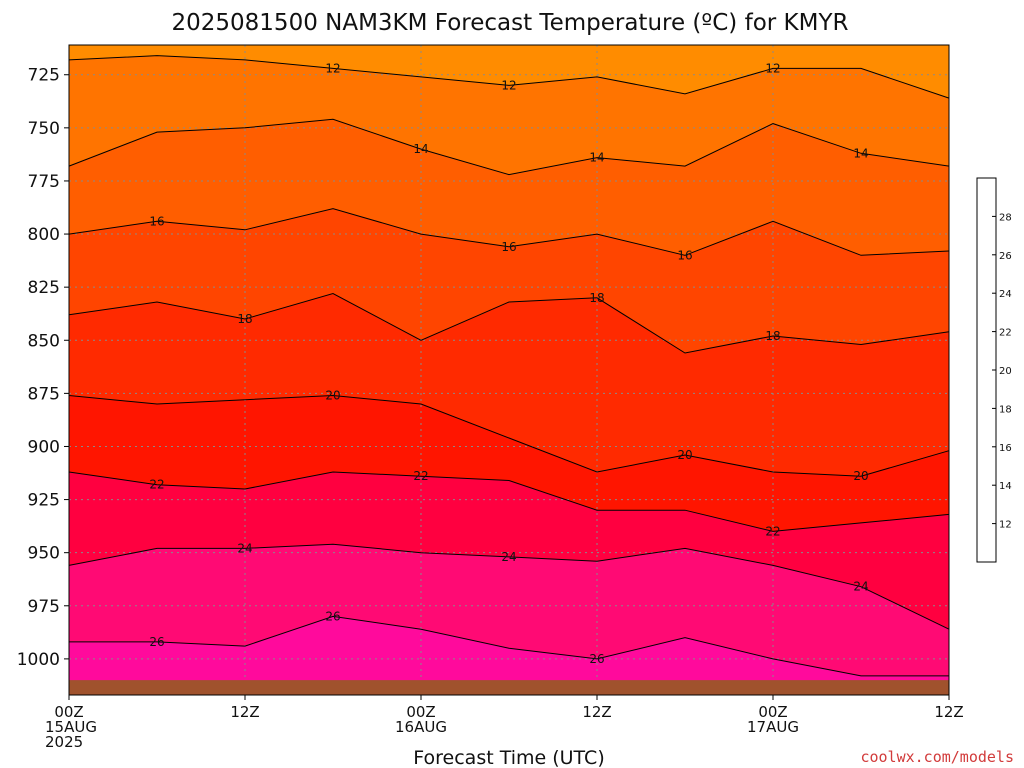 Image resolution: width=1024 pixels, height=768 pixels. What do you see at coordinates (772, 336) in the screenshot?
I see `contour-label-18-1: 18` at bounding box center [772, 336].